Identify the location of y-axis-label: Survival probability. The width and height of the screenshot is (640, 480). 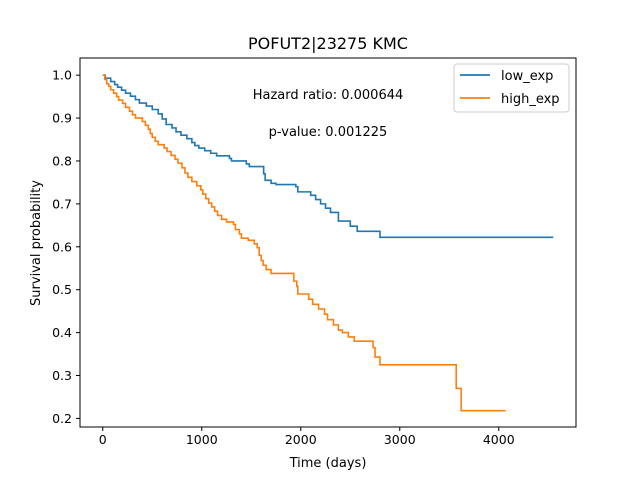
(36, 243).